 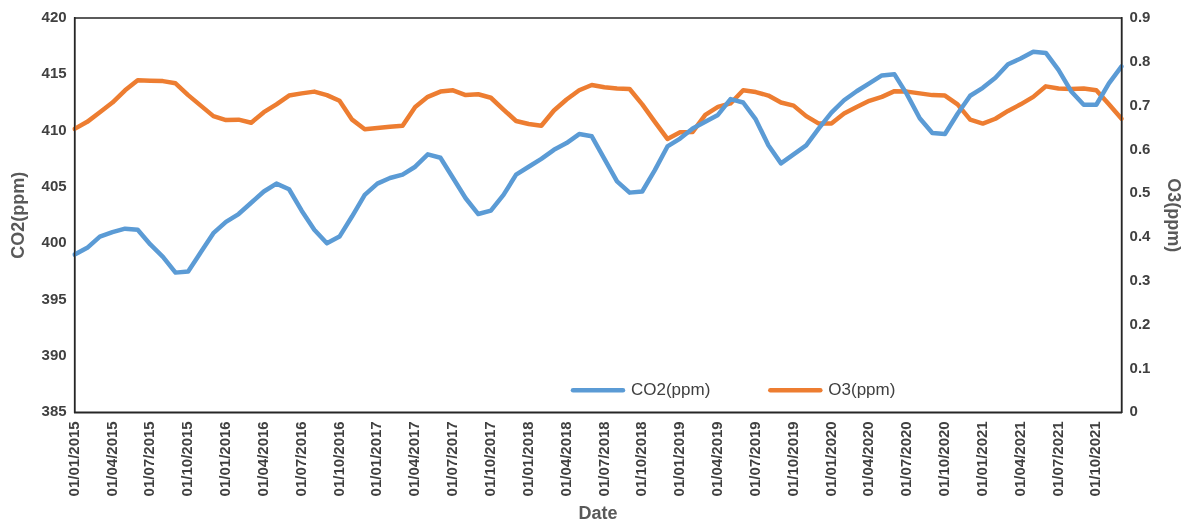 What do you see at coordinates (754, 459) in the screenshot?
I see `x-tick-label: 01/07/2019` at bounding box center [754, 459].